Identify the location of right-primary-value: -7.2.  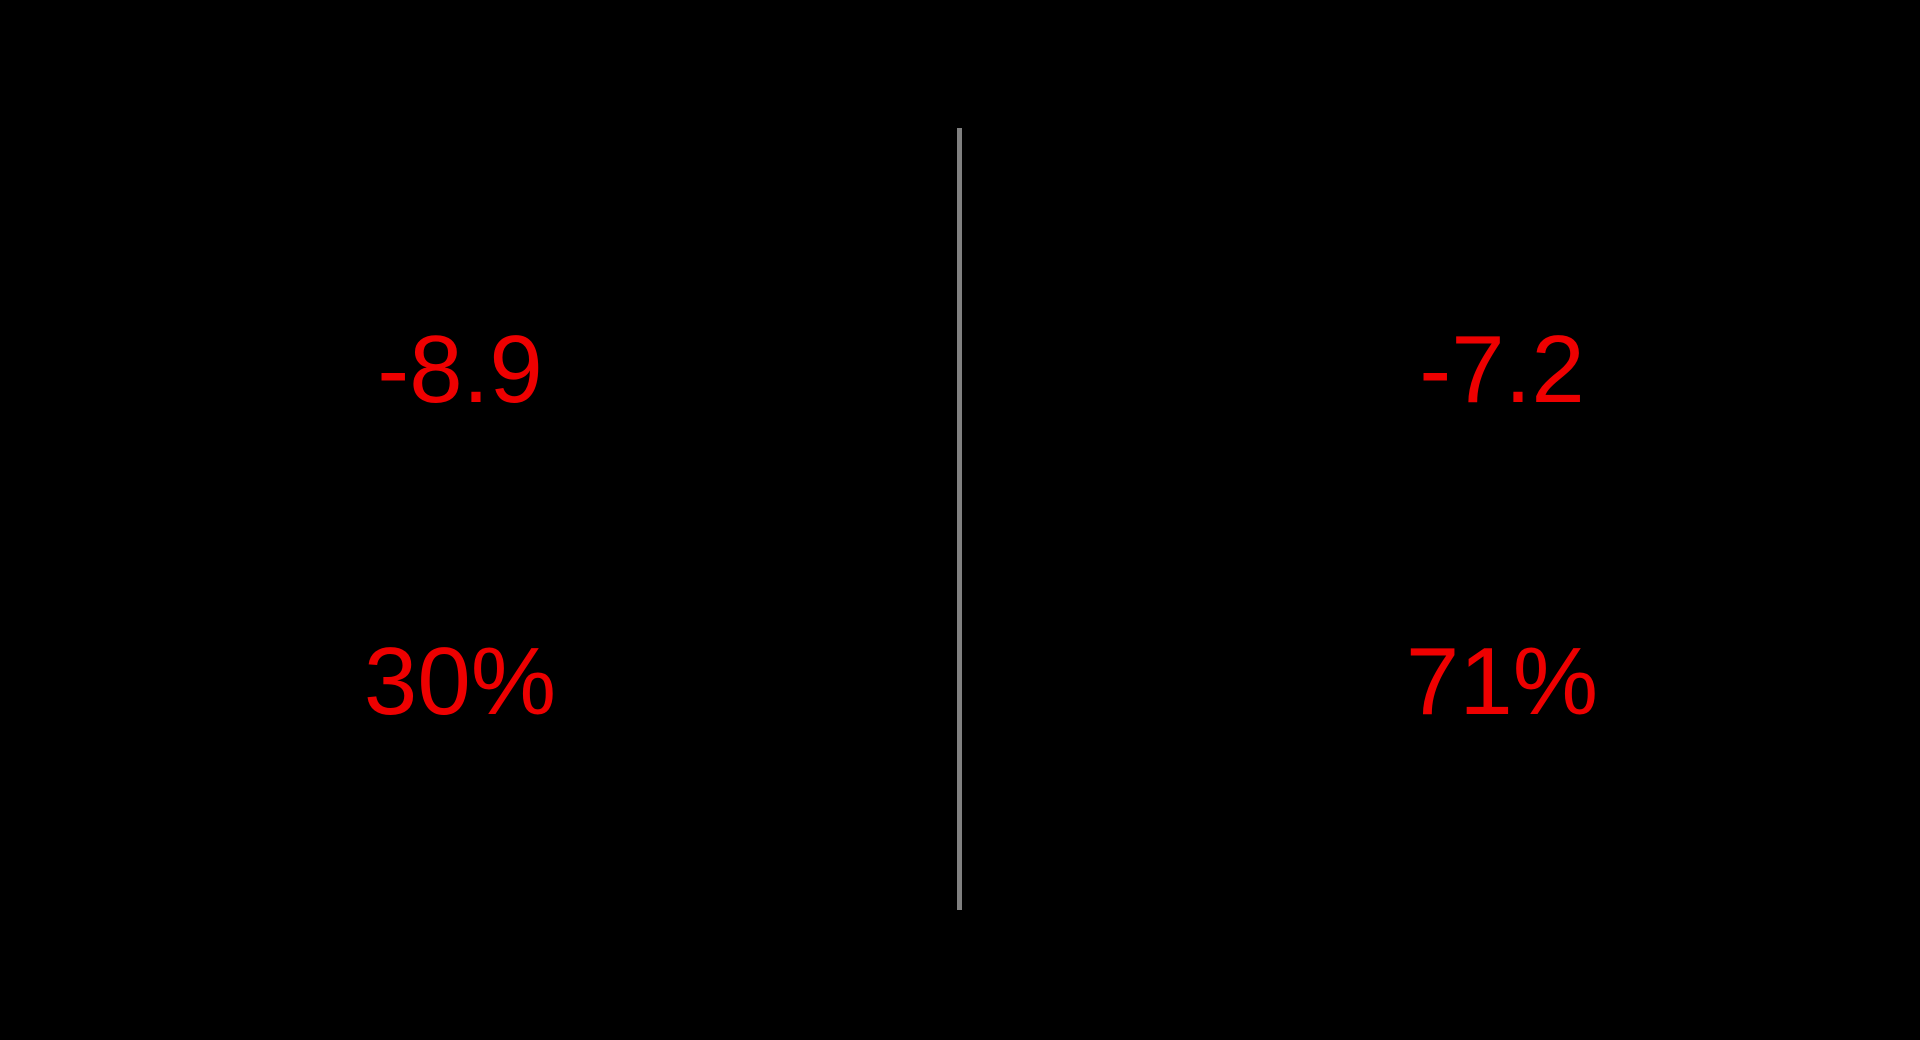
(1502, 369).